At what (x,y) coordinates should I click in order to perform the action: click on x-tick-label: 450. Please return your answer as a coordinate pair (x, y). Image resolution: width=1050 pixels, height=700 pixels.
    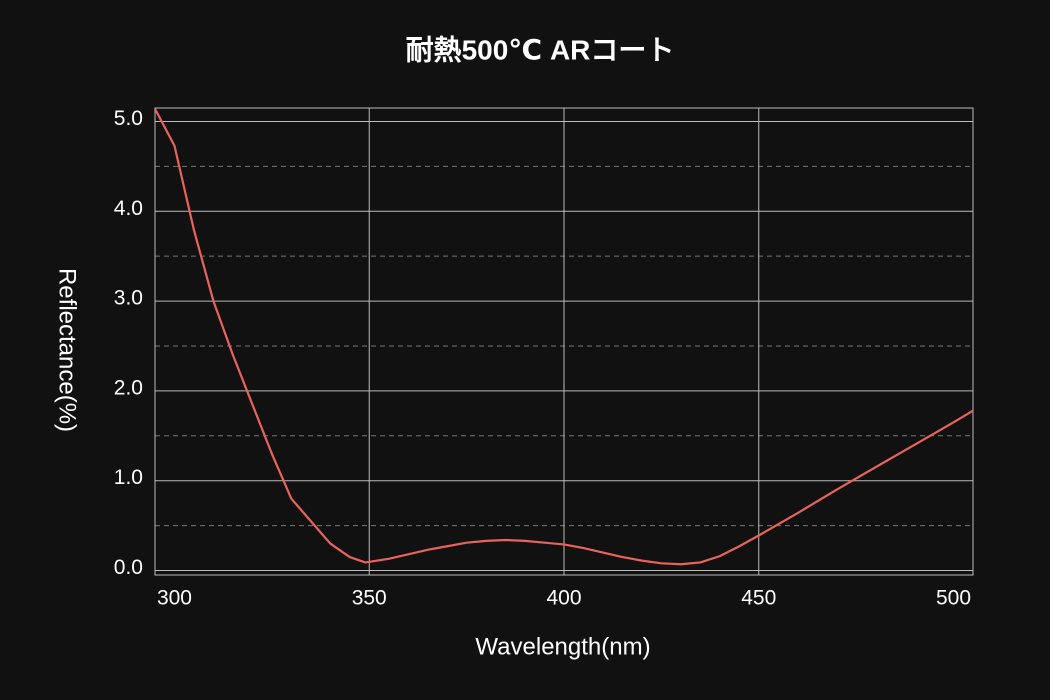
    Looking at the image, I should click on (758, 598).